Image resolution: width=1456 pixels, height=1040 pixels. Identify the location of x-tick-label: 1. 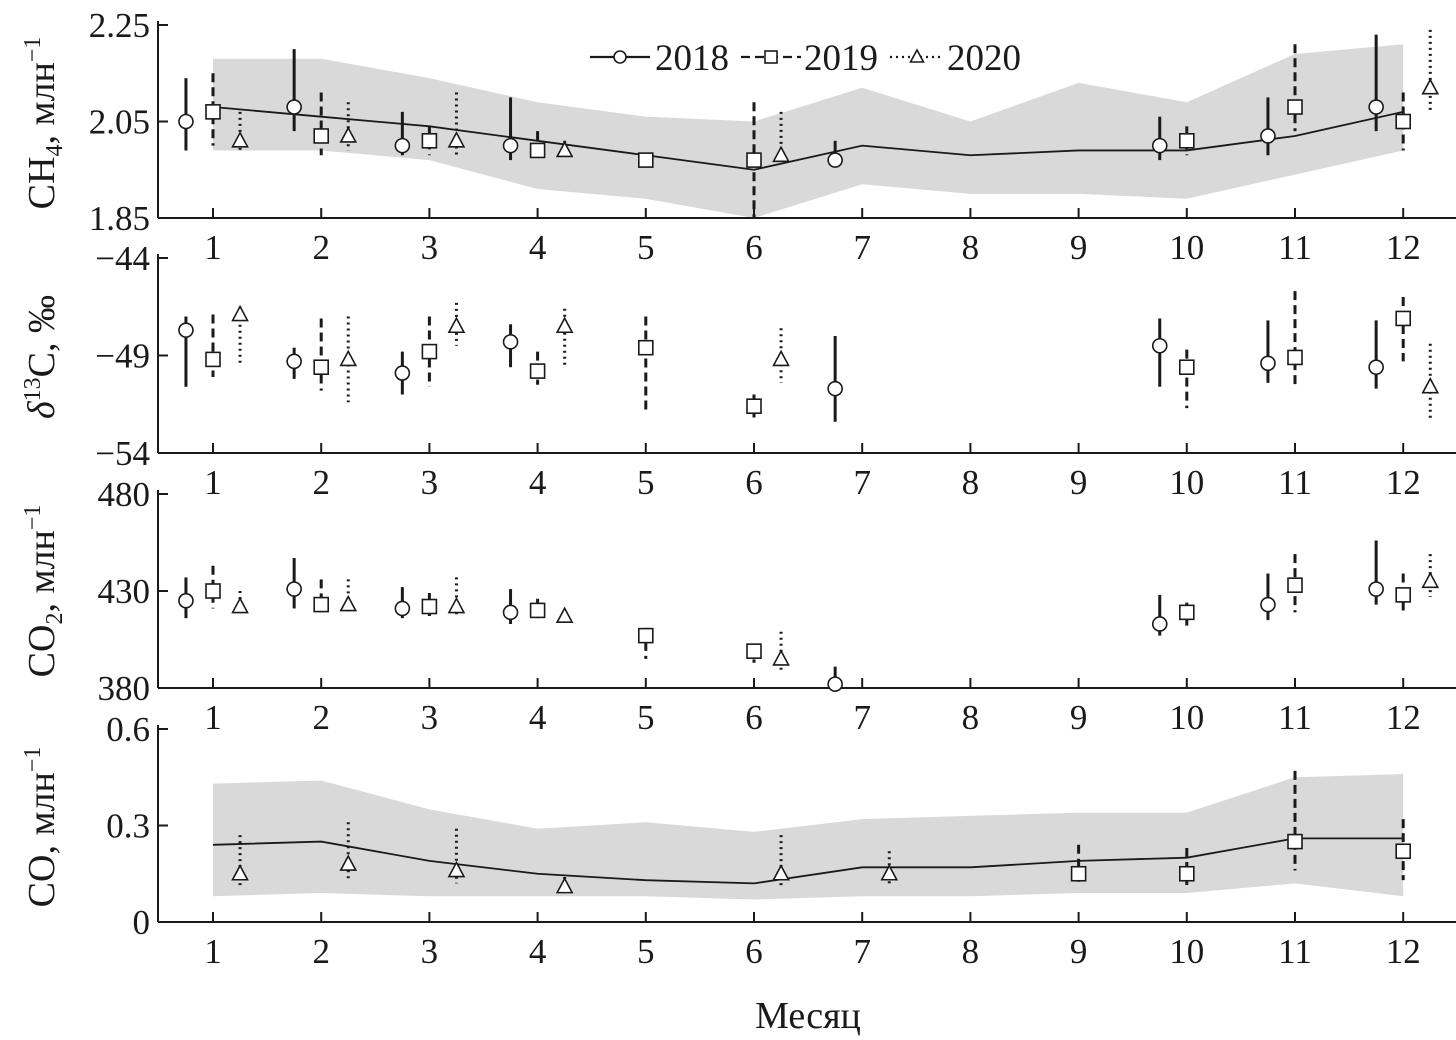
(213, 482).